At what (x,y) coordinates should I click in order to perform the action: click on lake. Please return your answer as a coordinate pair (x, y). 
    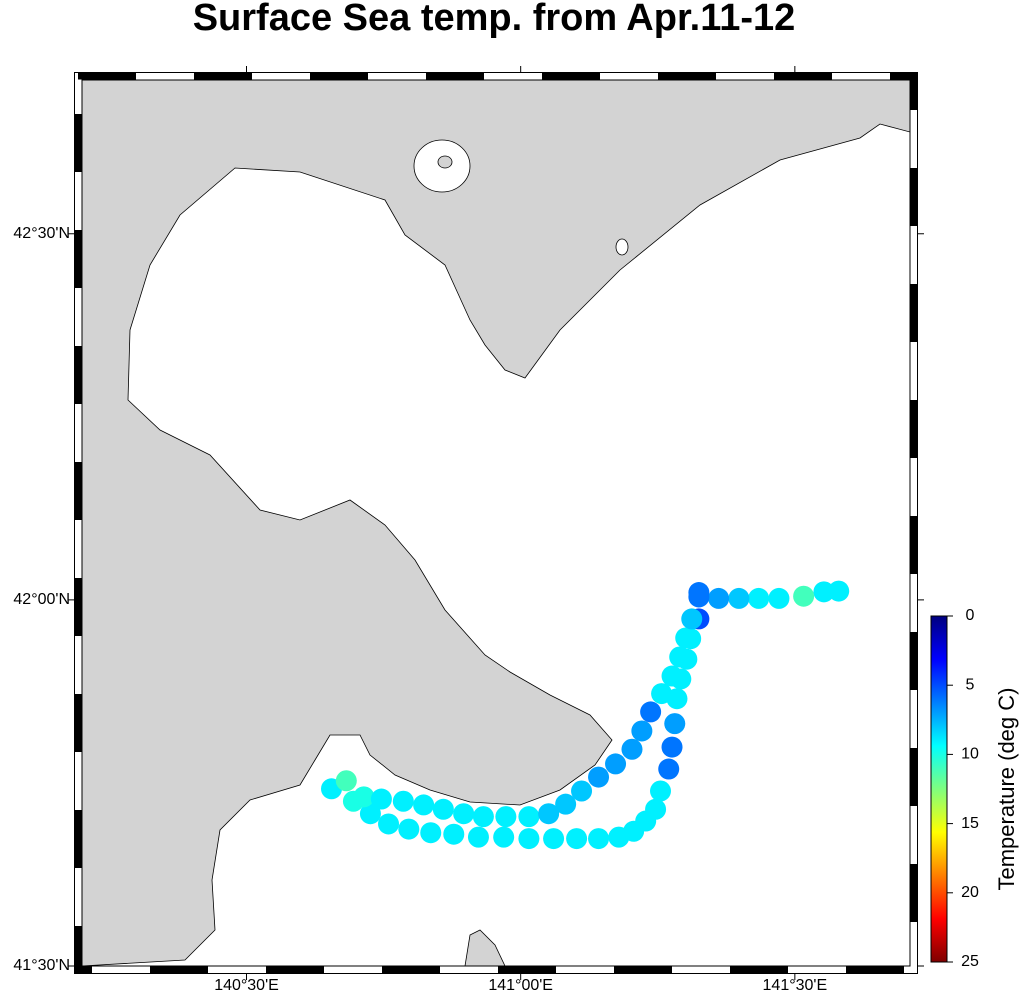
    Looking at the image, I should click on (622, 247).